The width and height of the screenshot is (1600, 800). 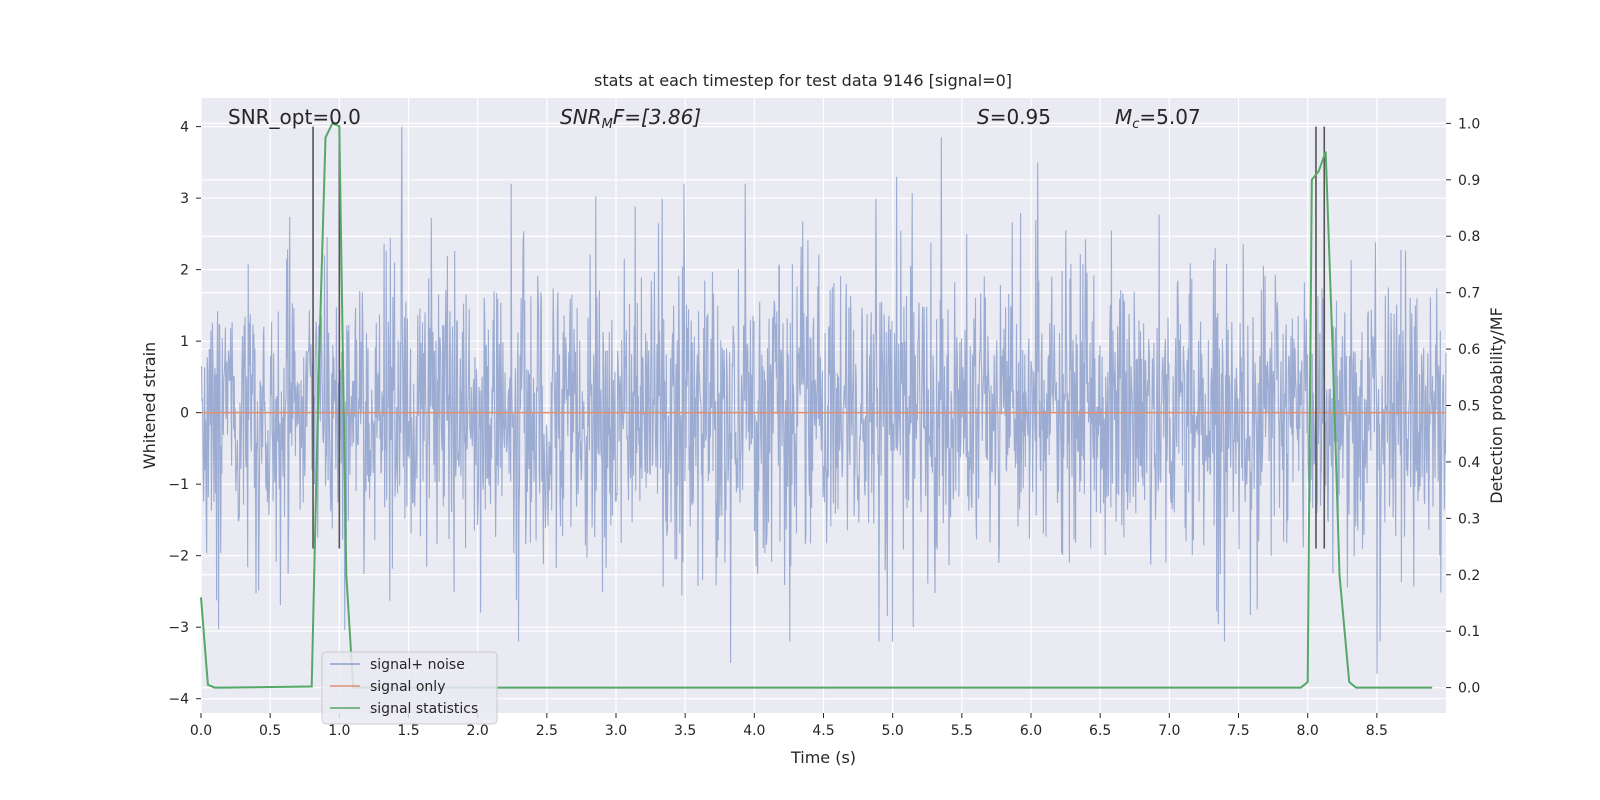 What do you see at coordinates (1100, 731) in the screenshot?
I see `x-tick-label: 6.5` at bounding box center [1100, 731].